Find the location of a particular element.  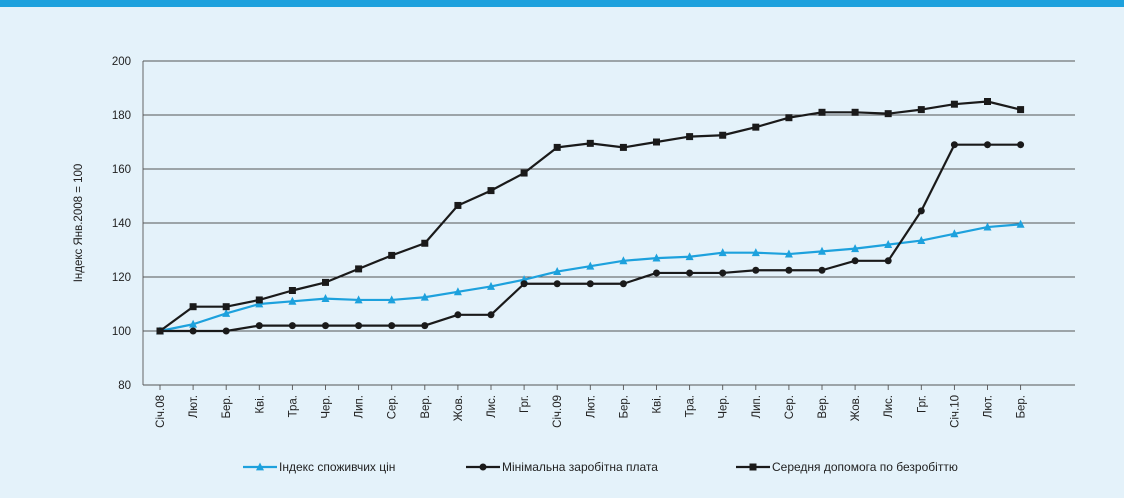

y-axis-ticks: 80 100 120 140 160 180 200 is located at coordinates (121, 224).